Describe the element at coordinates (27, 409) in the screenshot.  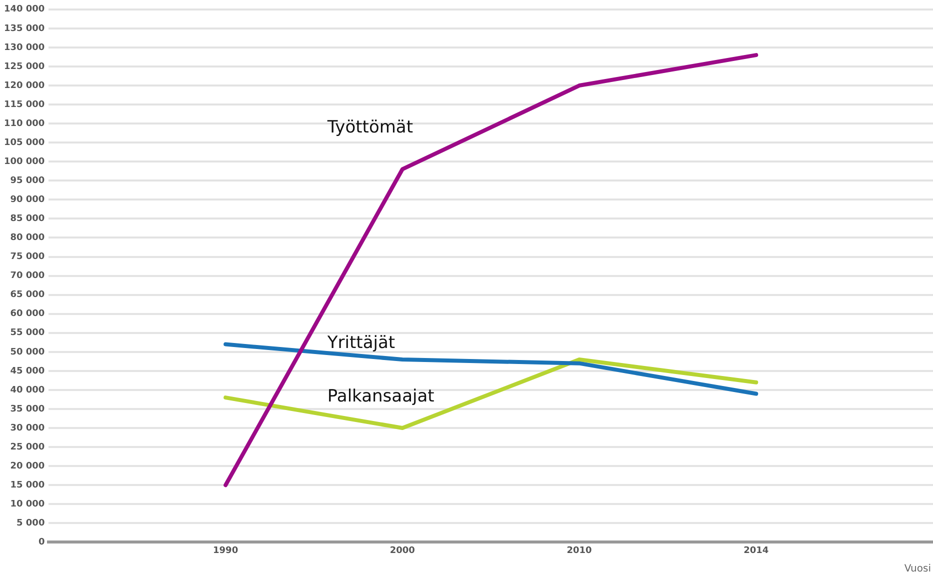
I see `y-tick-label: 35 000` at that location.